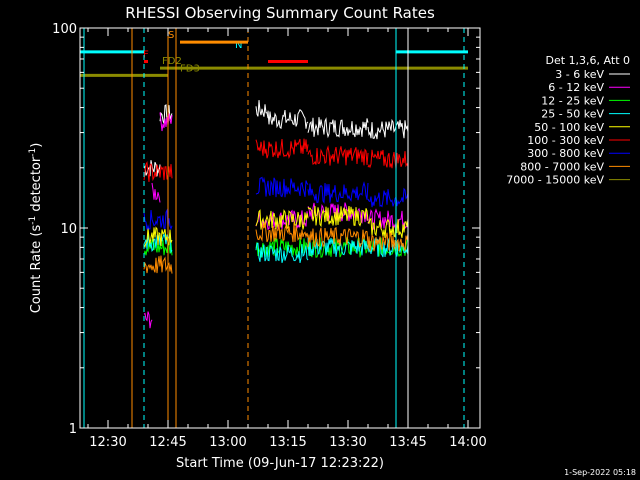 The image size is (640, 480). I want to click on x-tick-label-13:00: 13:00, so click(227, 442).